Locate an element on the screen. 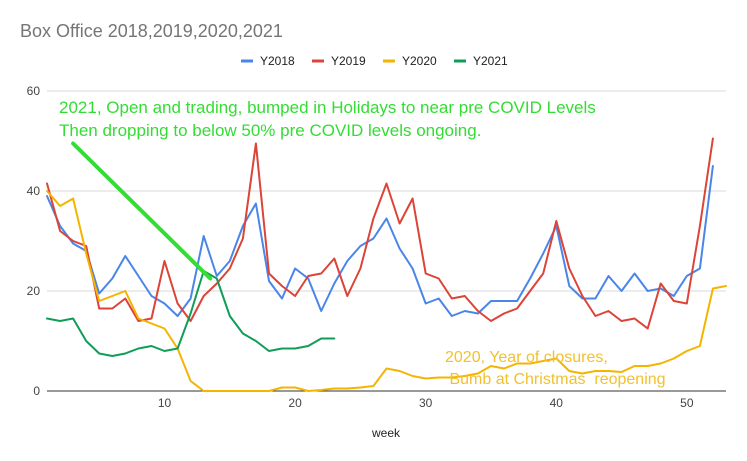 The image size is (747, 461). x-axis-ticks: 10 20 30 40 50 is located at coordinates (426, 403).